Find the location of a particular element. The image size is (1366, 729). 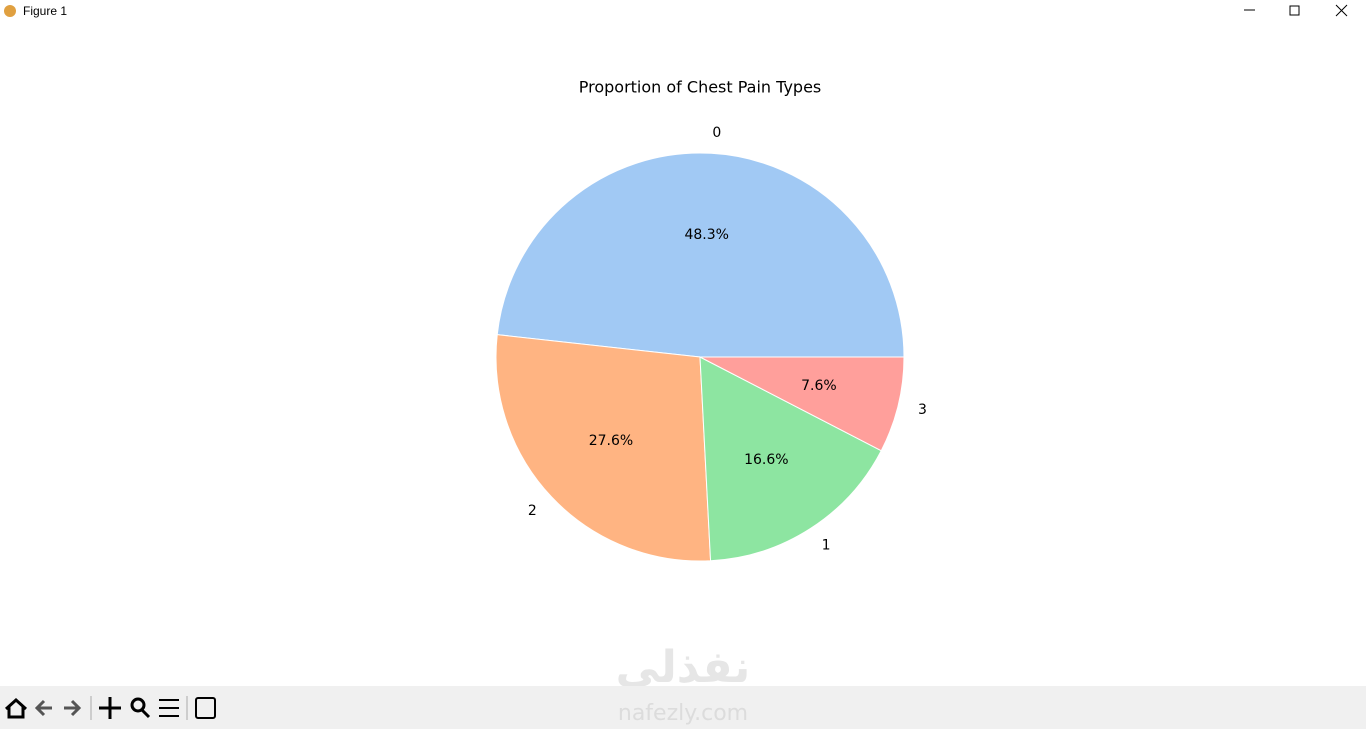

restore-button is located at coordinates (1294, 10).